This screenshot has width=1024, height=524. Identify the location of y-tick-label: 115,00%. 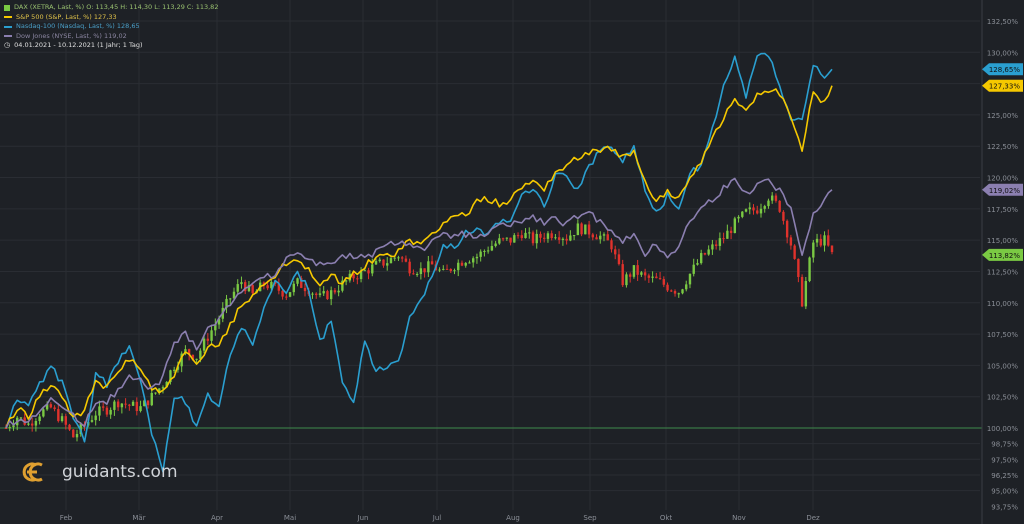
(1002, 241).